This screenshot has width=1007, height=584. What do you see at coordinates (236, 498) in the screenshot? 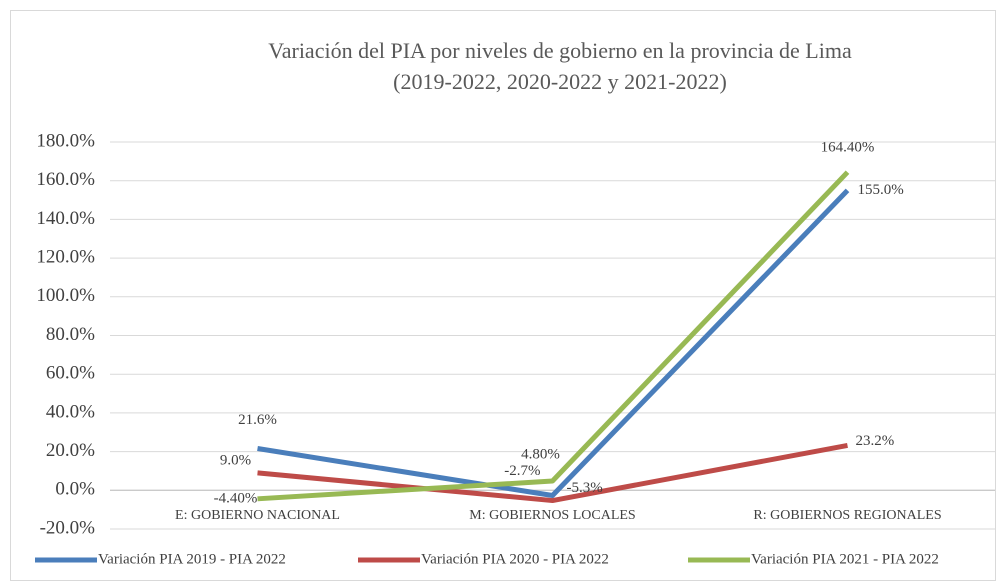
I see `data-label: -4.40%` at bounding box center [236, 498].